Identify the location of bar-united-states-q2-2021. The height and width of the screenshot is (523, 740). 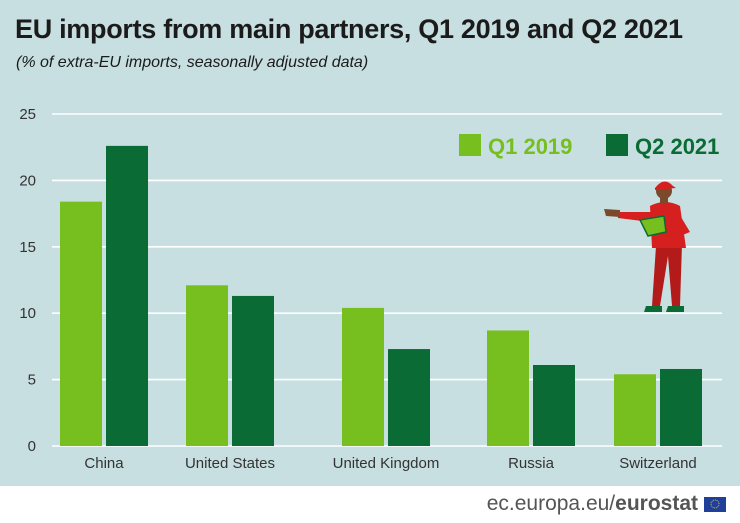
(253, 370).